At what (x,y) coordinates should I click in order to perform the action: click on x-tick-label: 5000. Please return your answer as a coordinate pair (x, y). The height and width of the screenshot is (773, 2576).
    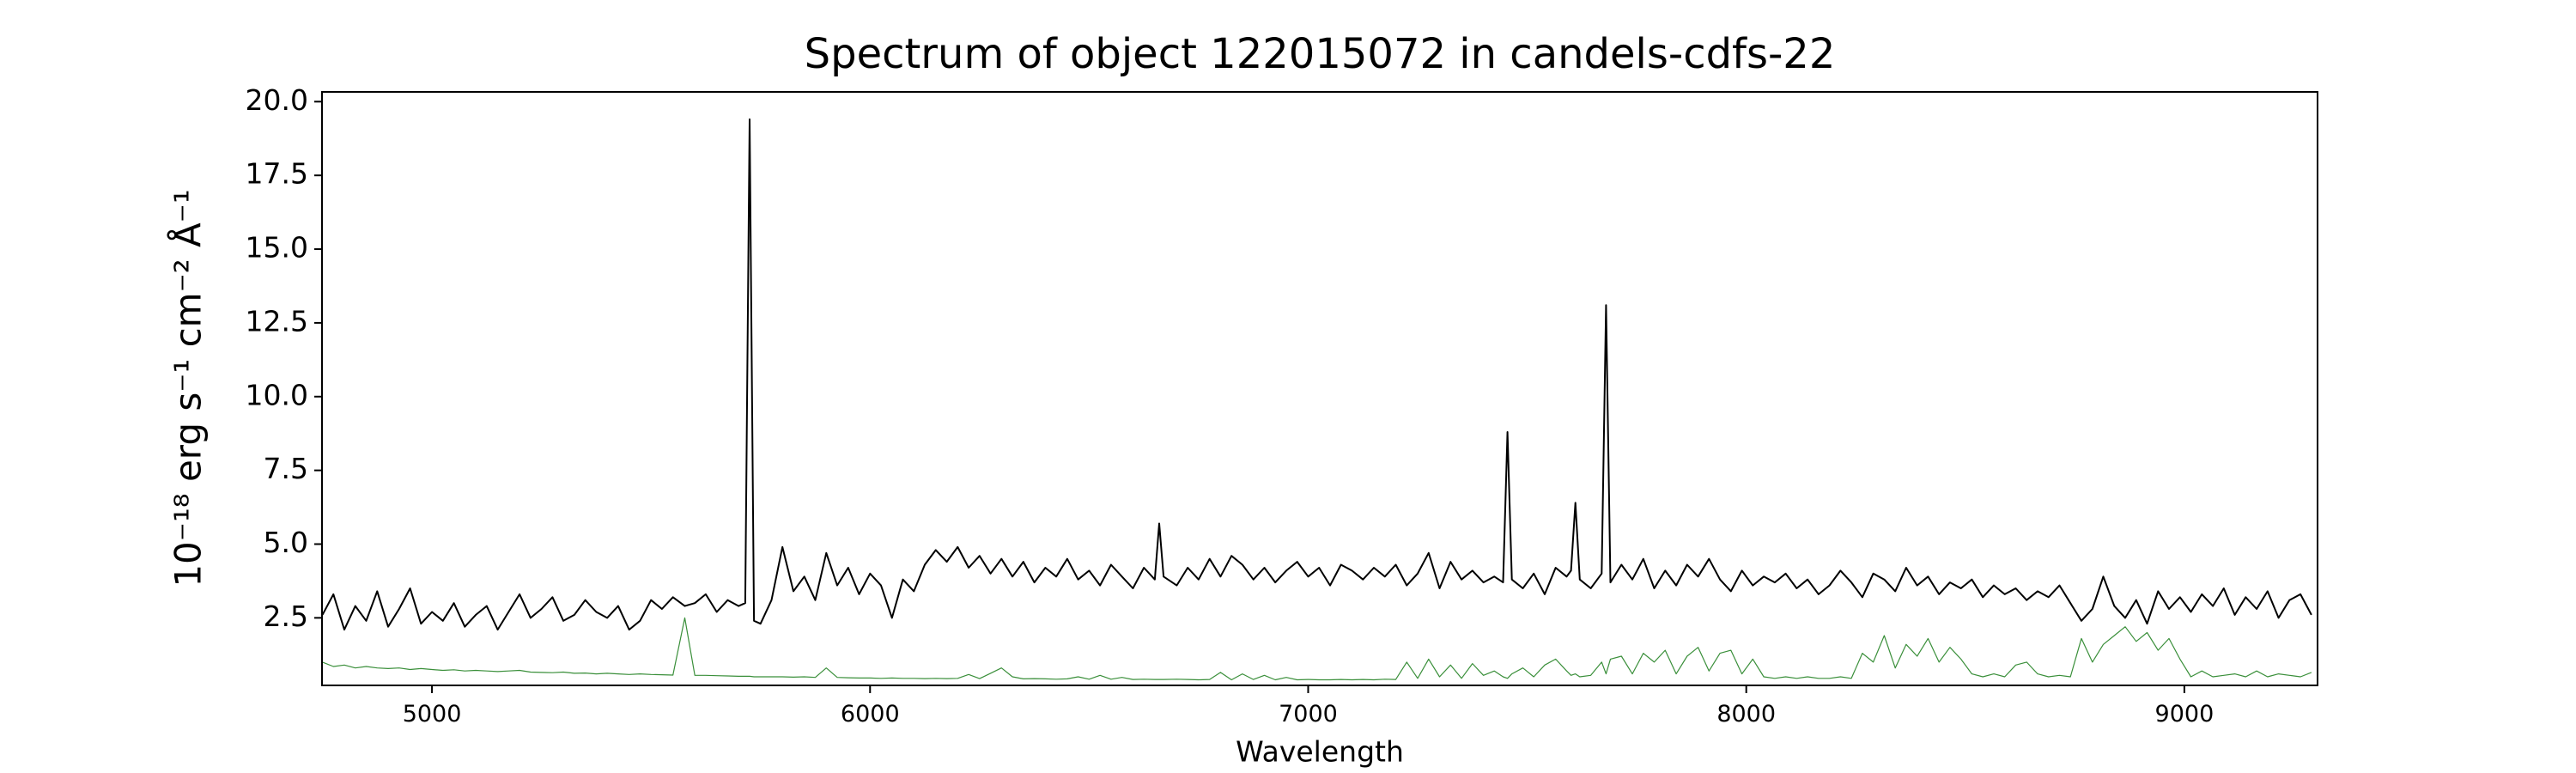
    Looking at the image, I should click on (432, 714).